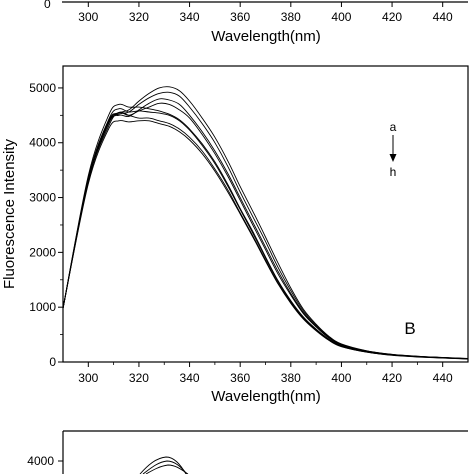  Describe the element at coordinates (46, 225) in the screenshot. I see `panel-b-y-ticks: 0 1000 2000 3000 4000 5000` at that location.